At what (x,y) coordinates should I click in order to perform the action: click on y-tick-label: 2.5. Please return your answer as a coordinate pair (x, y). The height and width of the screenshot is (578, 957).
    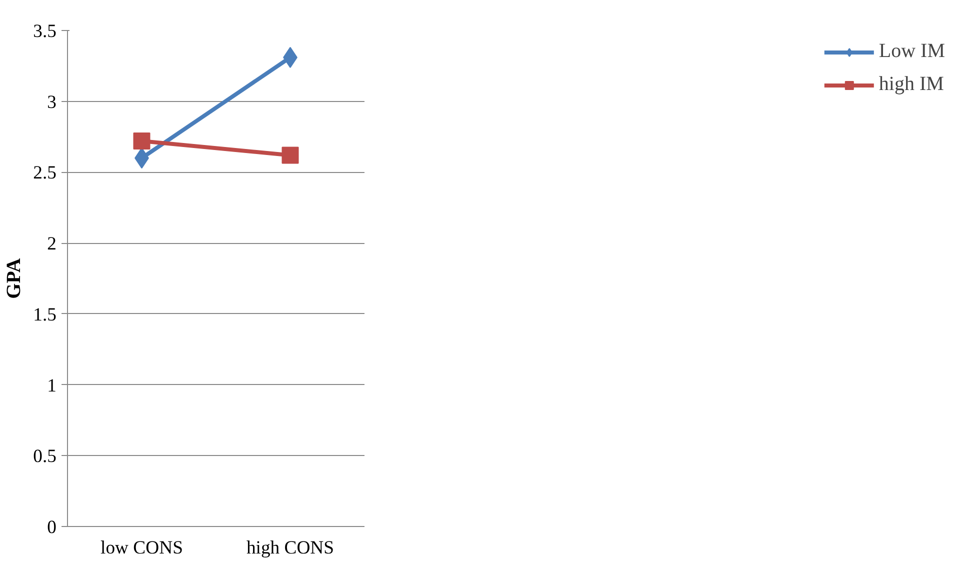
    Looking at the image, I should click on (45, 173).